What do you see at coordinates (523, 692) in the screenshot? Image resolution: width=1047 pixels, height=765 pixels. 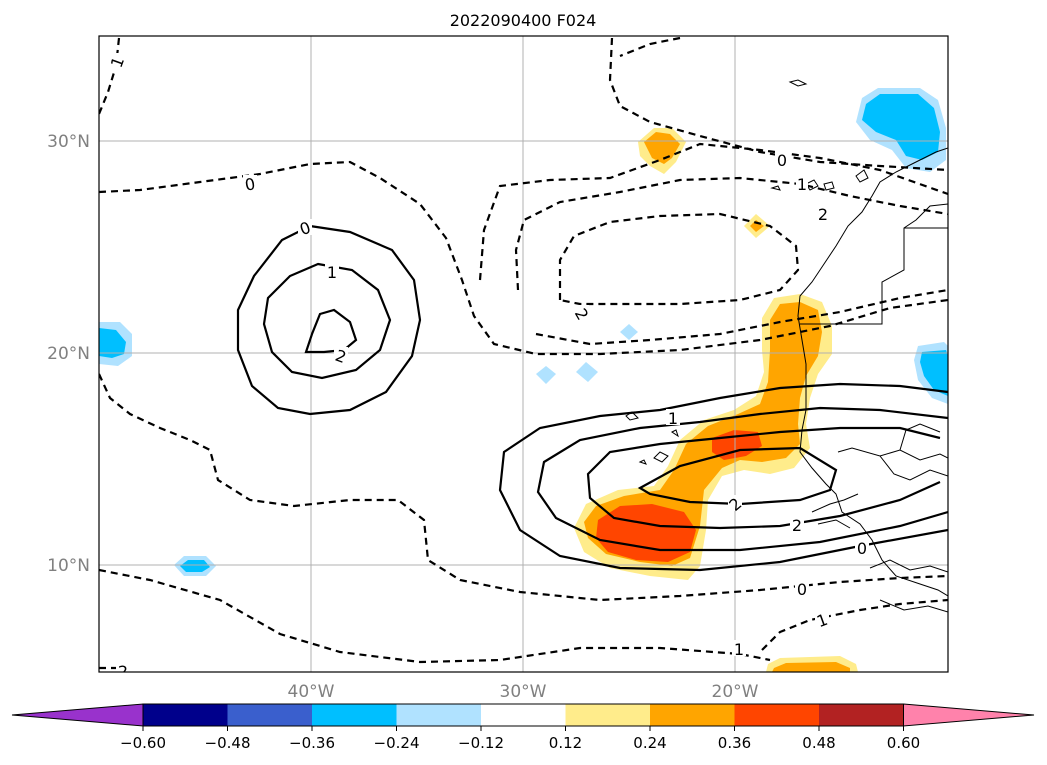 I see `lon-label-30w: 30°W` at bounding box center [523, 692].